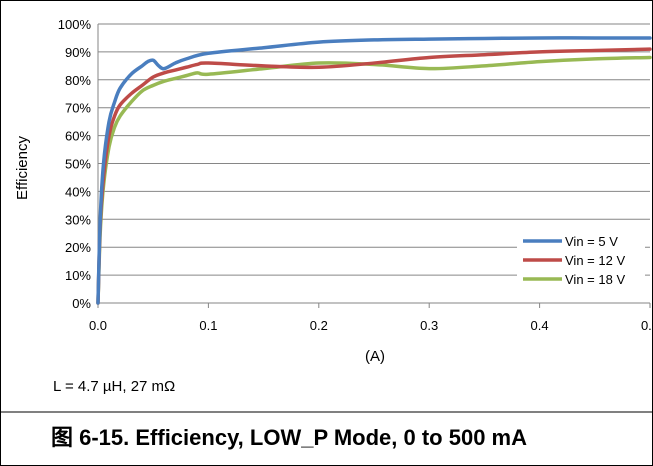  I want to click on legend-label: Vin = 5 V, so click(591, 241).